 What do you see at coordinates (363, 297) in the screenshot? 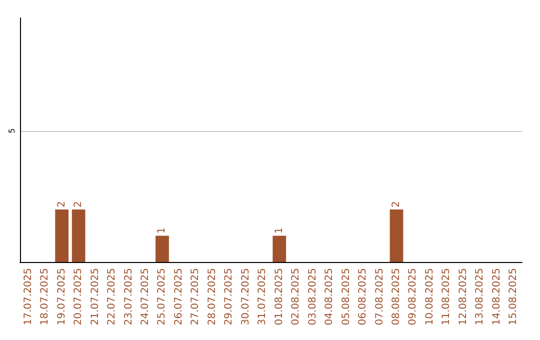
I see `x-tick-label: 06.08.2025` at bounding box center [363, 297].